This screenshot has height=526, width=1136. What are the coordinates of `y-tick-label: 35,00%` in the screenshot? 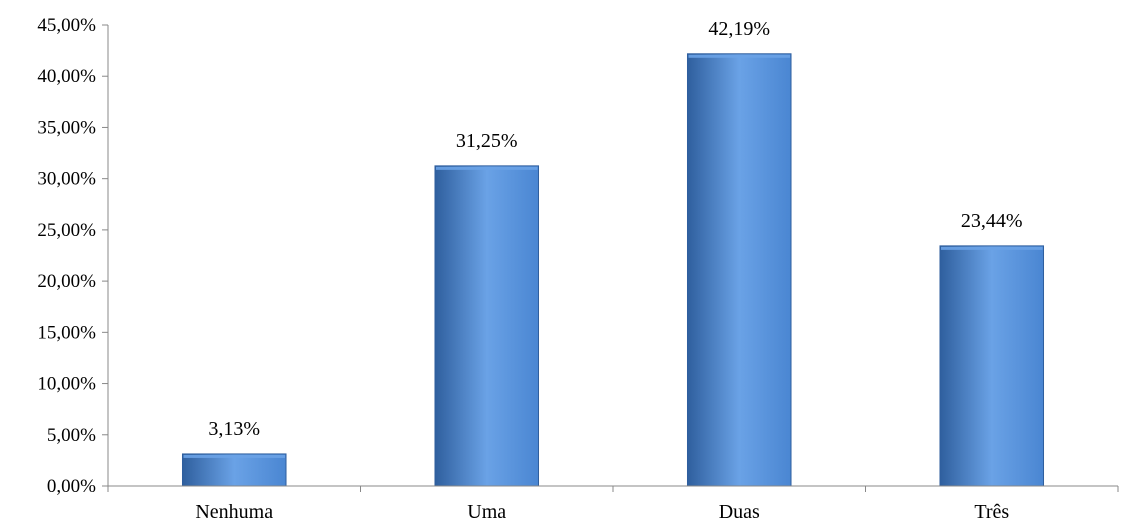 It's located at (66, 127).